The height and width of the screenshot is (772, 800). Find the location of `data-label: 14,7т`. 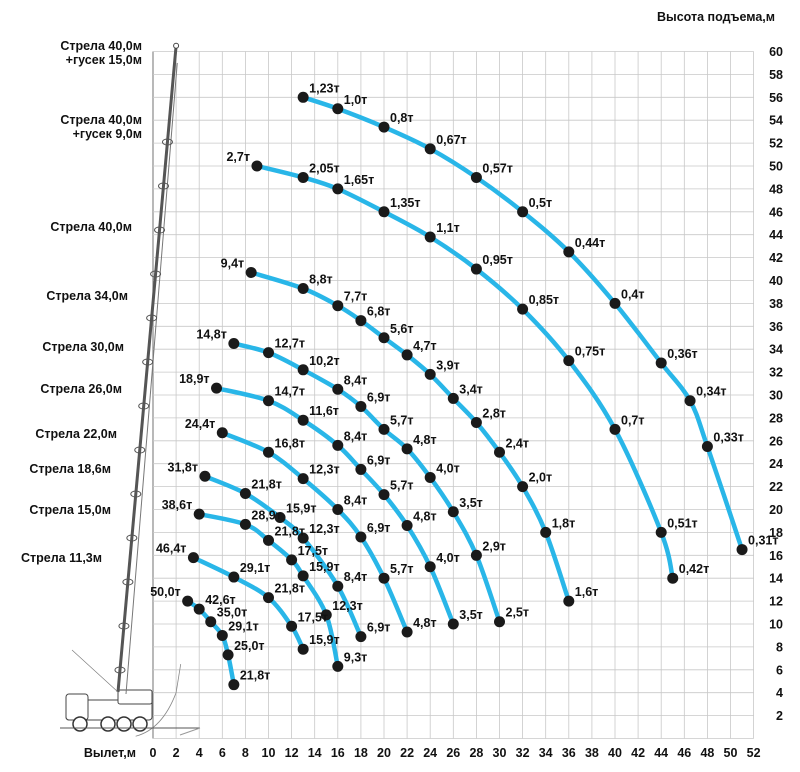

data-label: 14,7т is located at coordinates (290, 392).